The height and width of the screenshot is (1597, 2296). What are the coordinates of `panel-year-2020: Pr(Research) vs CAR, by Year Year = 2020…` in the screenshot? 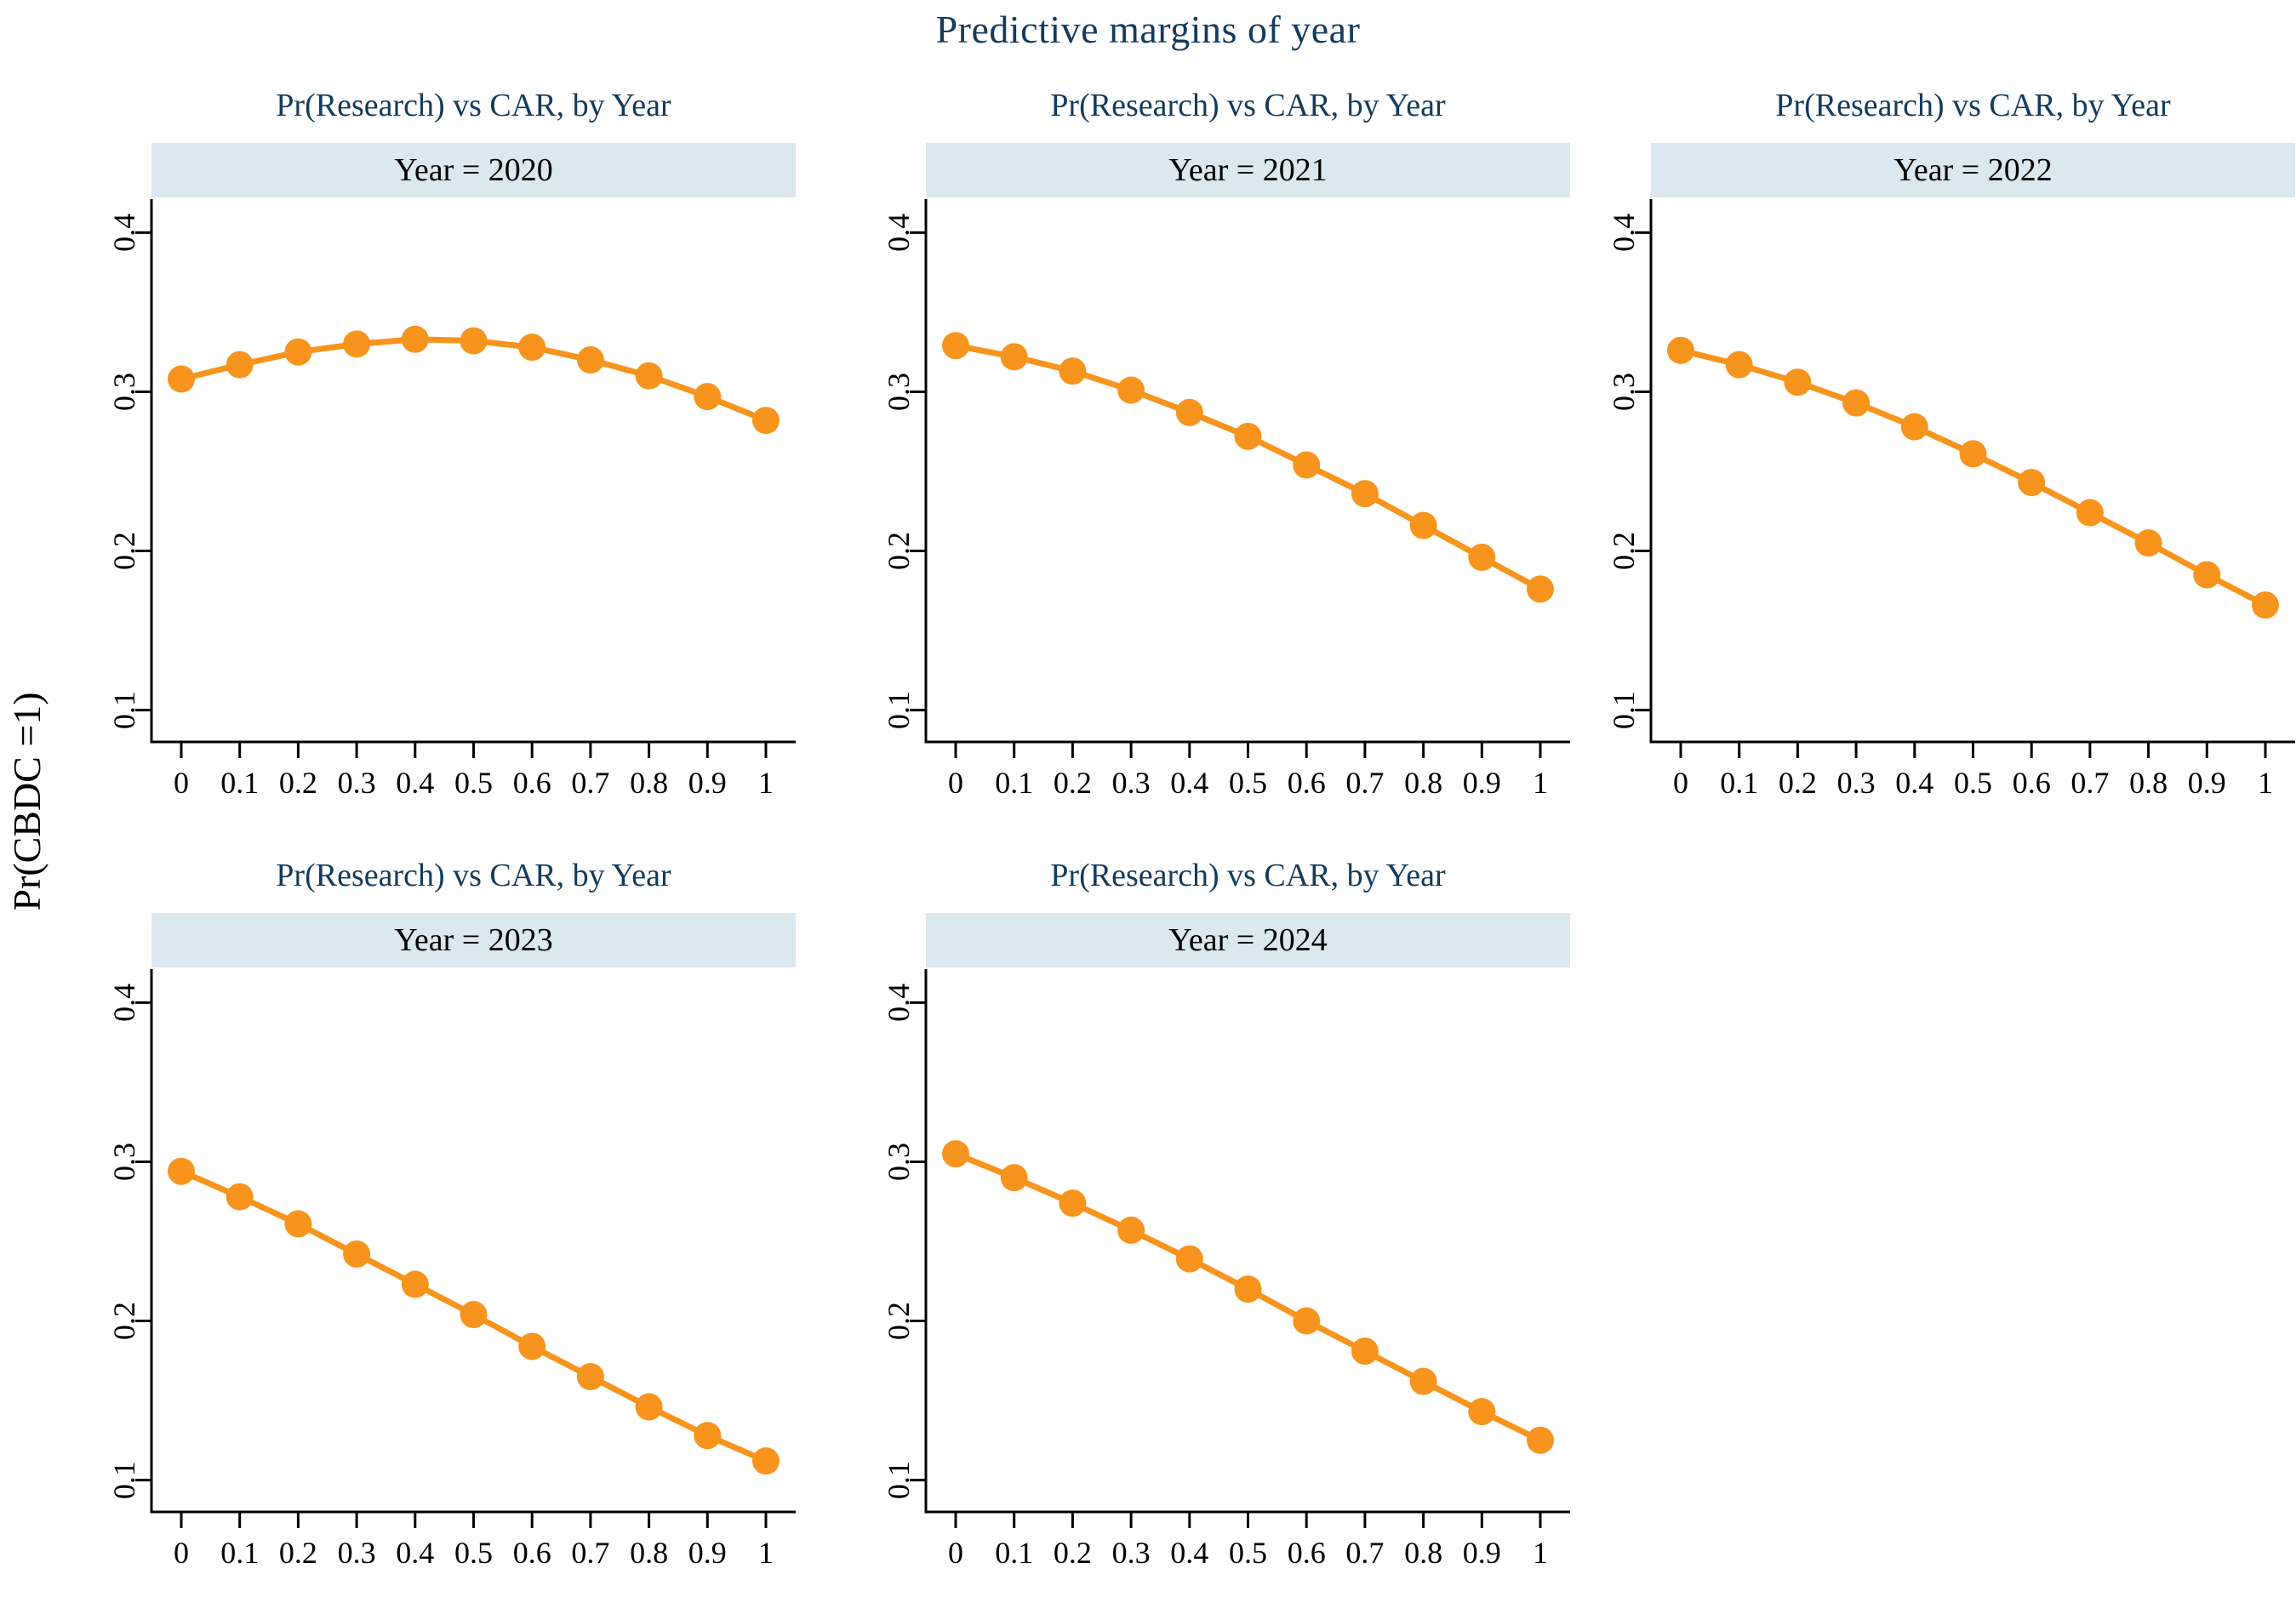 It's located at (451, 448).